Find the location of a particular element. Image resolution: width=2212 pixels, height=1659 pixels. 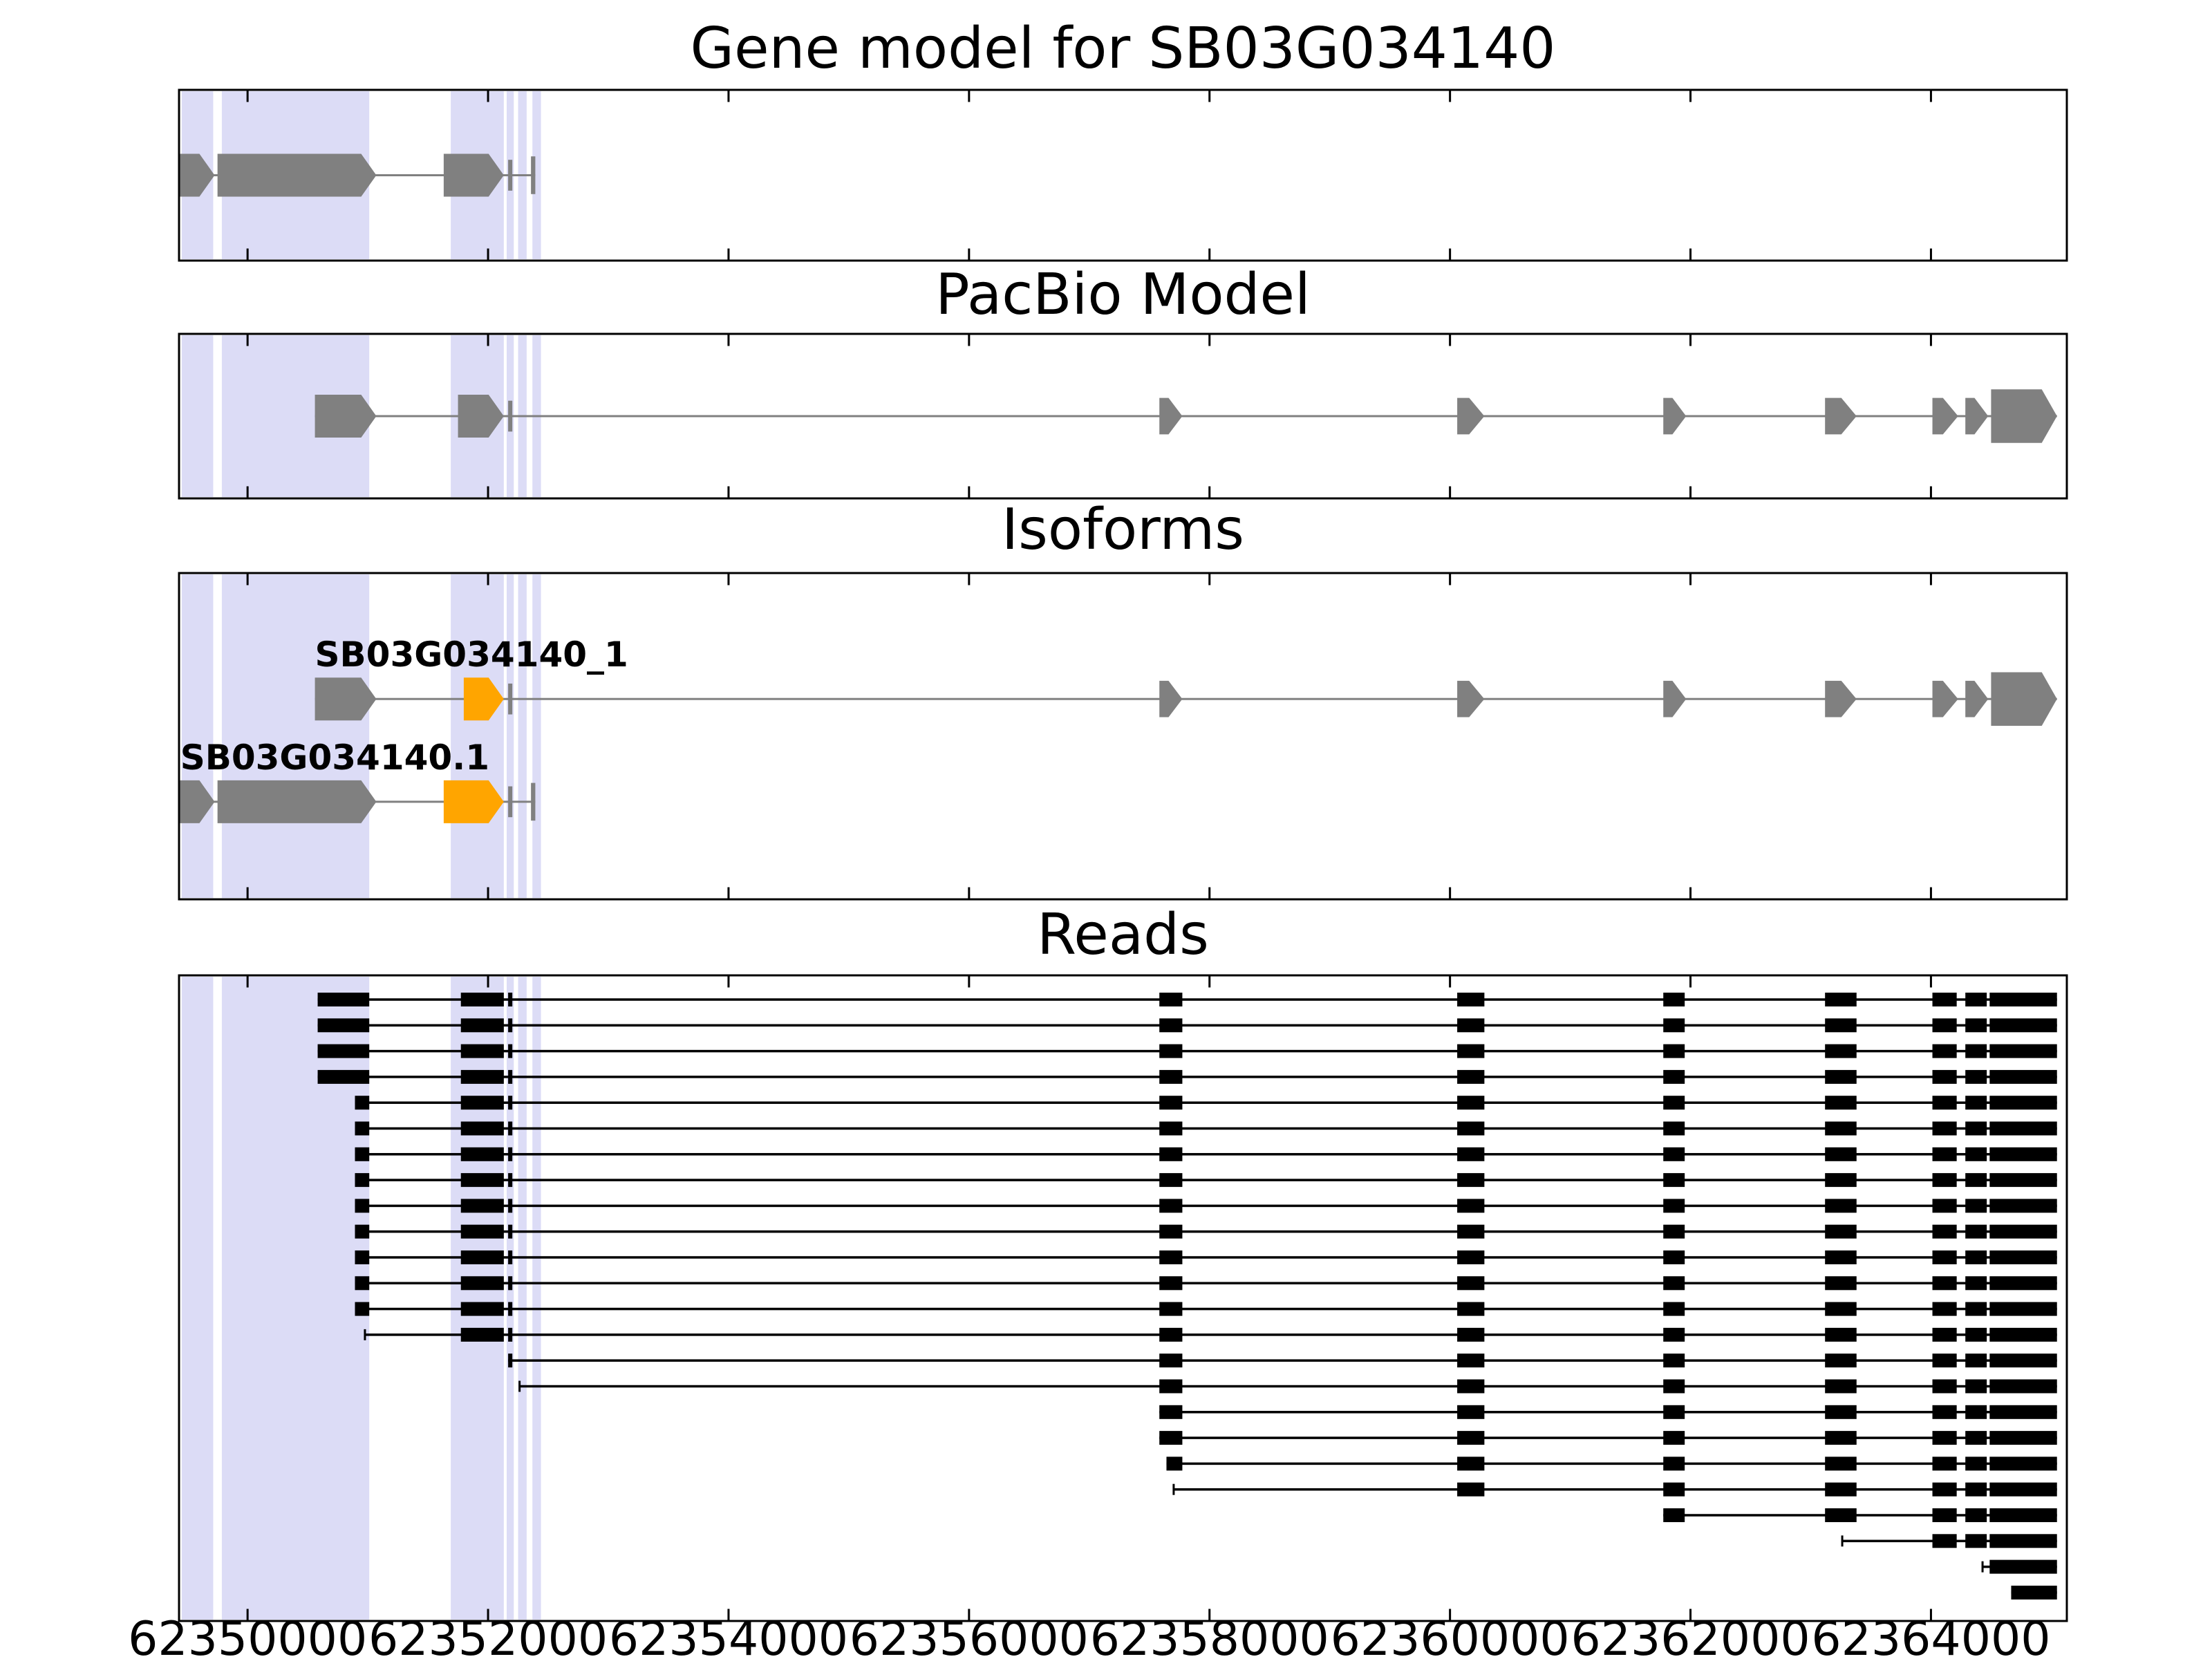

isoform-label: SB03G034140.1 is located at coordinates (334, 758).